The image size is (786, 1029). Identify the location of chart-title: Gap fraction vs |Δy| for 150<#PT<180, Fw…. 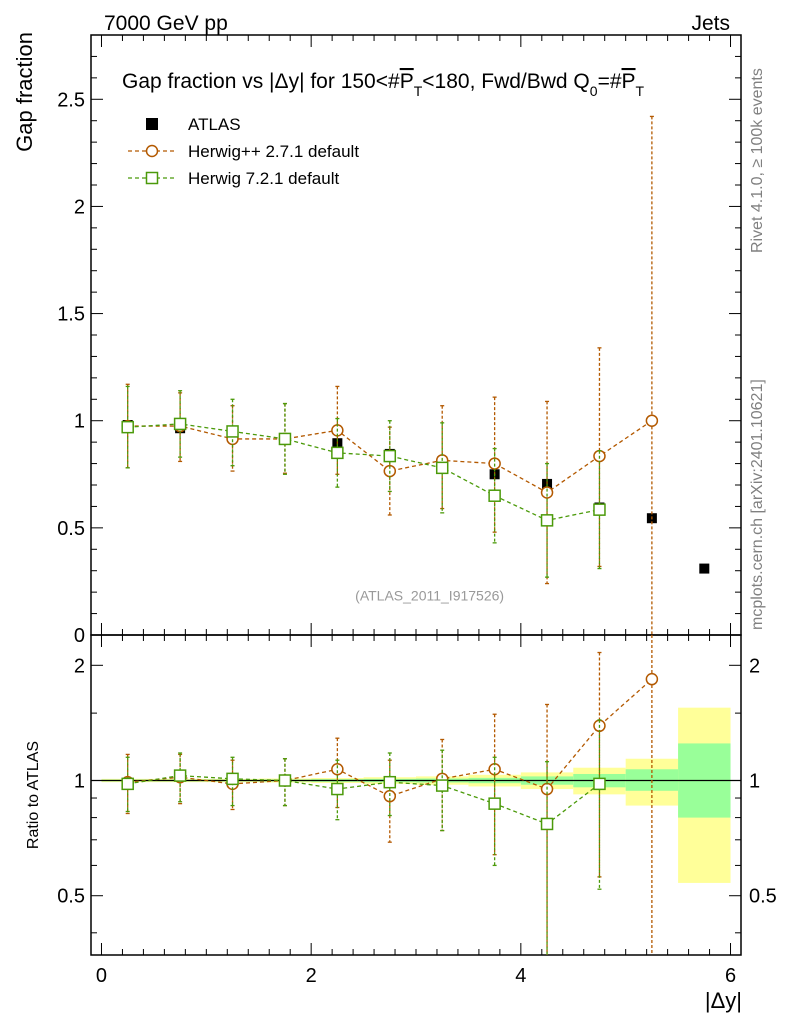
(383, 84).